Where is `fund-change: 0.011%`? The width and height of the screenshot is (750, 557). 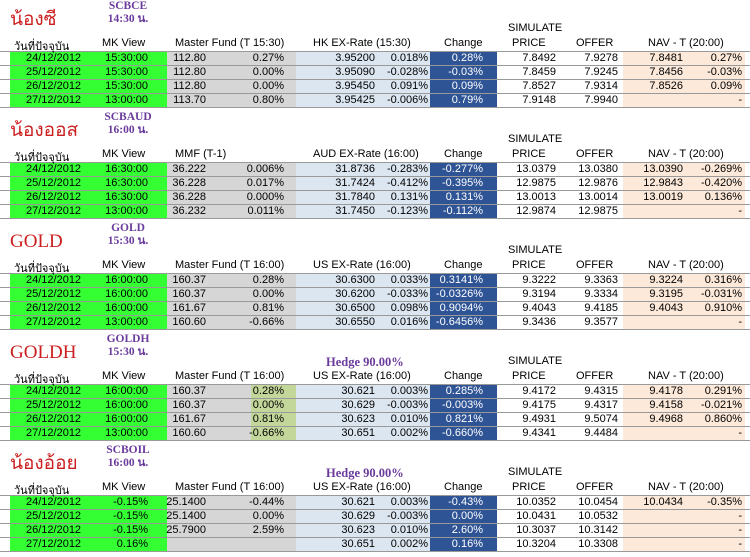
fund-change: 0.011% is located at coordinates (266, 211).